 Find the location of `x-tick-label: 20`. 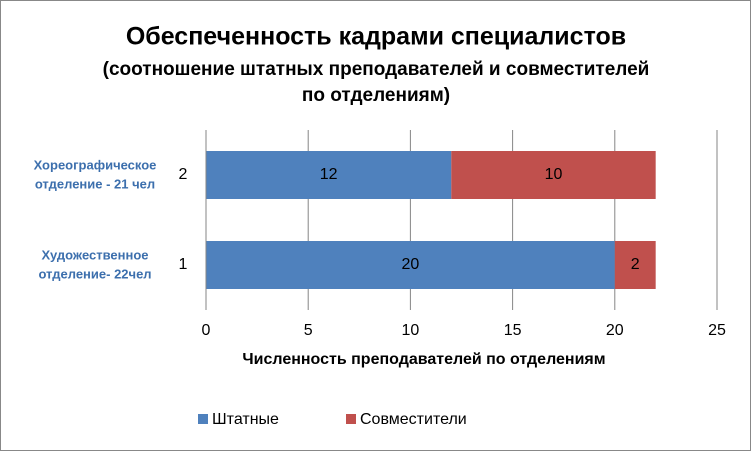

x-tick-label: 20 is located at coordinates (615, 330).